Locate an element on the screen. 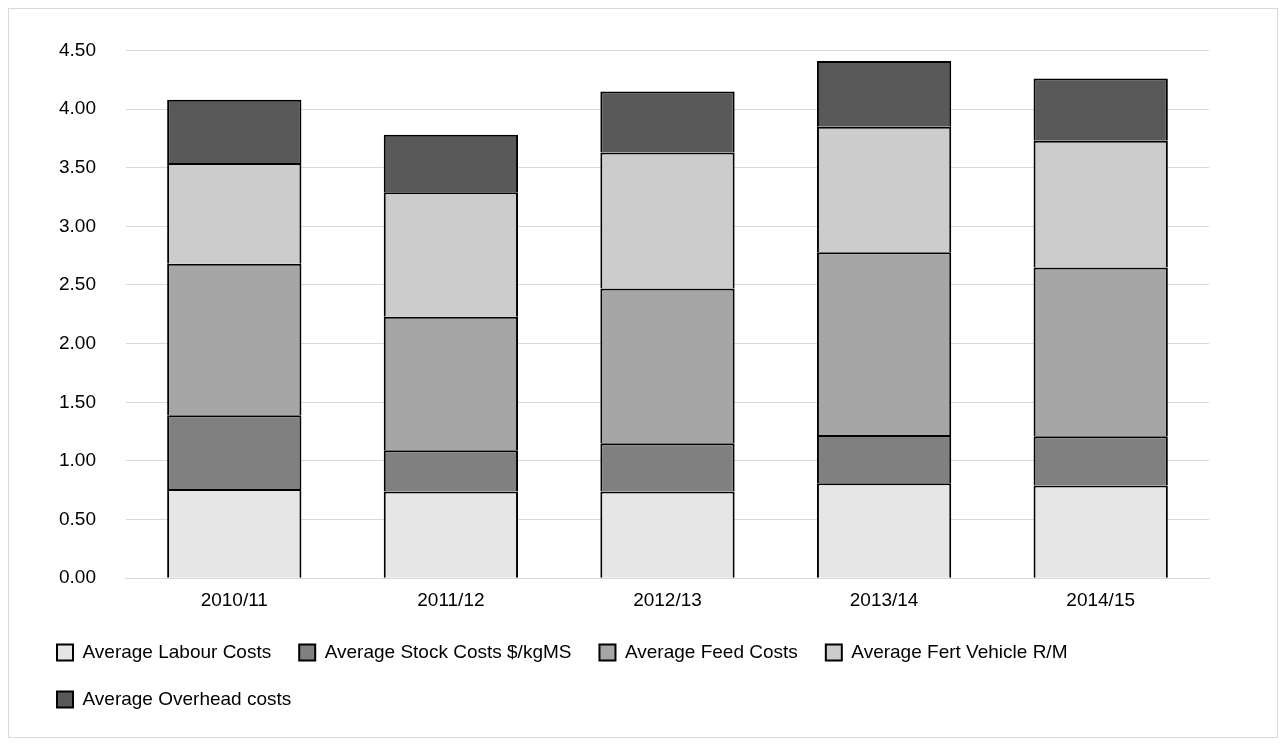 This screenshot has width=1286, height=746. legend-label: Average Labour Costs is located at coordinates (177, 651).